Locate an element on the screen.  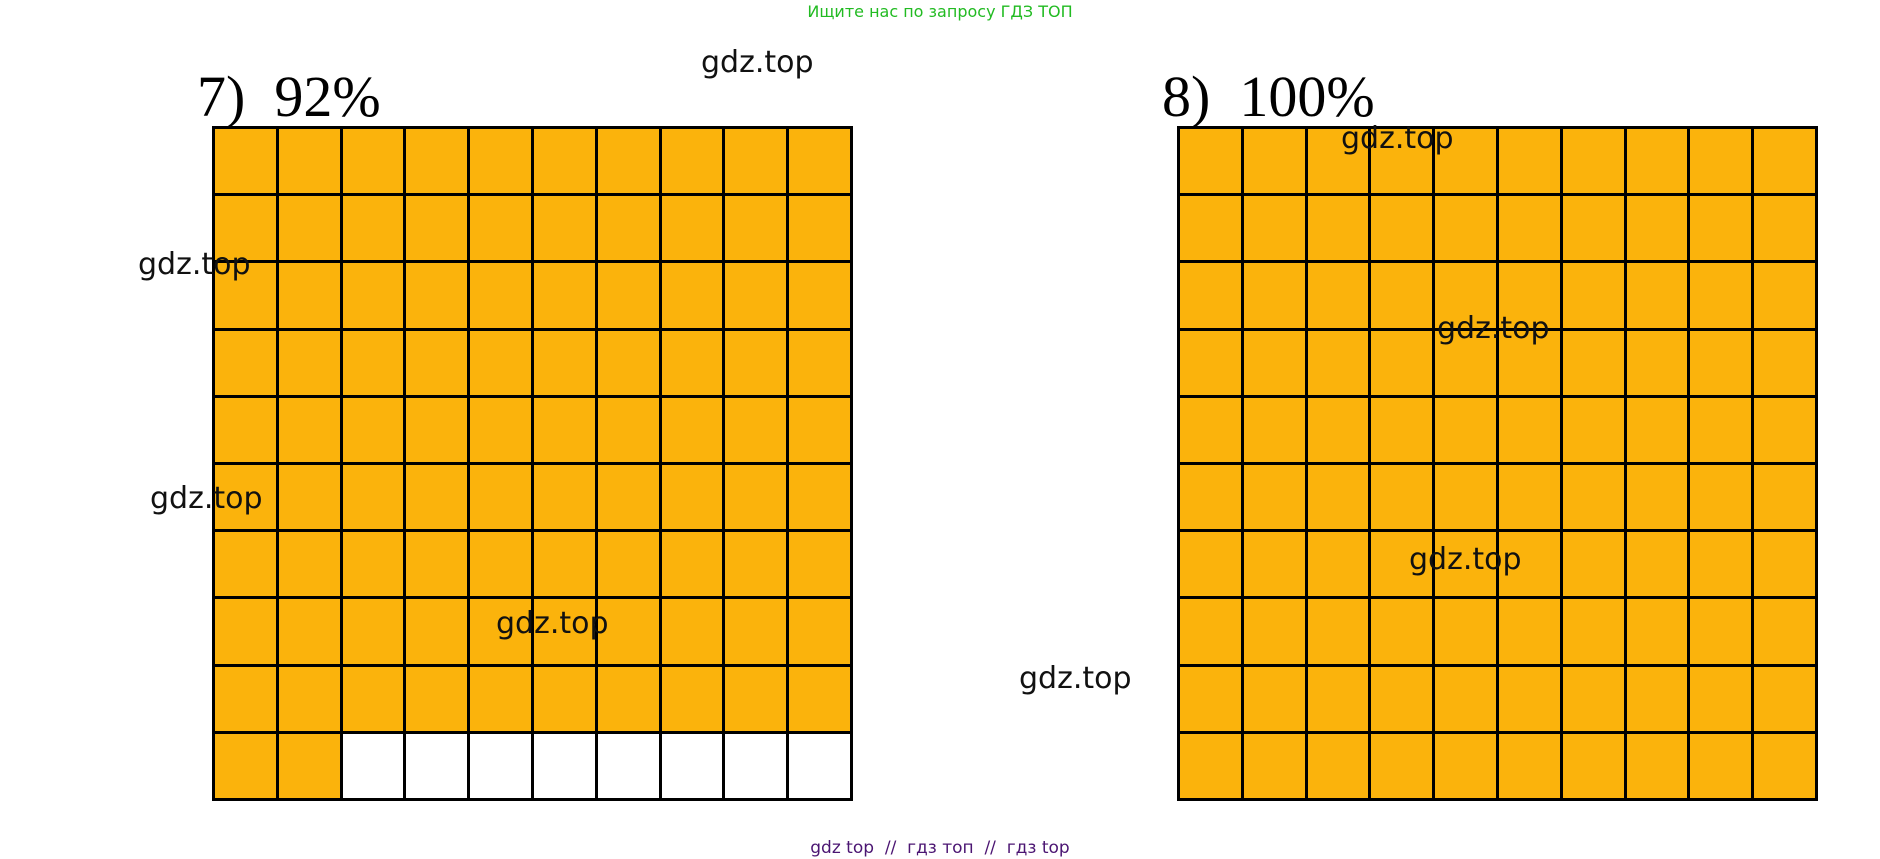
problem-7-title: 7) 92% is located at coordinates (289, 96).